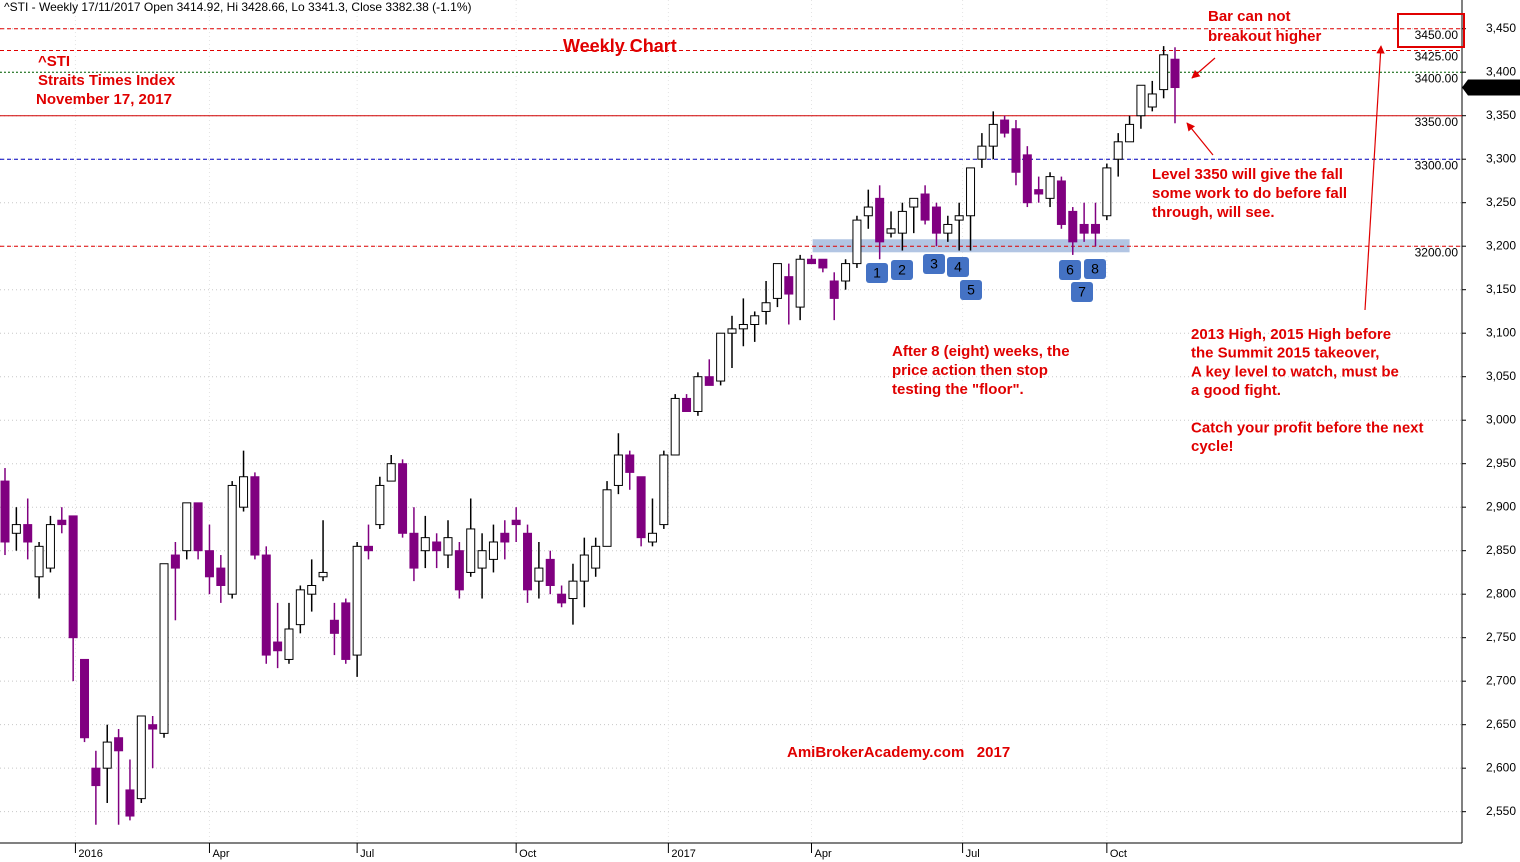 The image size is (1520, 862). Describe the element at coordinates (1501, 724) in the screenshot. I see `y-tick-label: 2,650` at that location.